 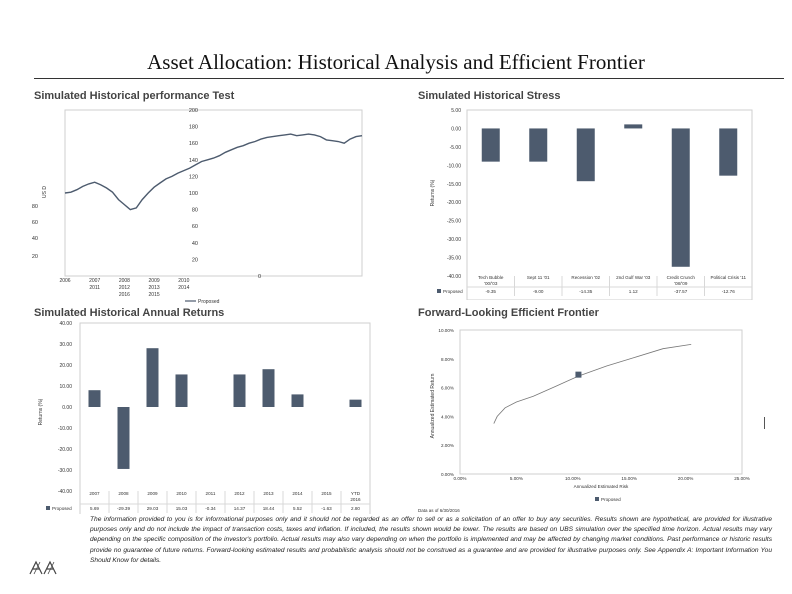 I want to click on y-tick-label: 6.00%, so click(x=447, y=388).